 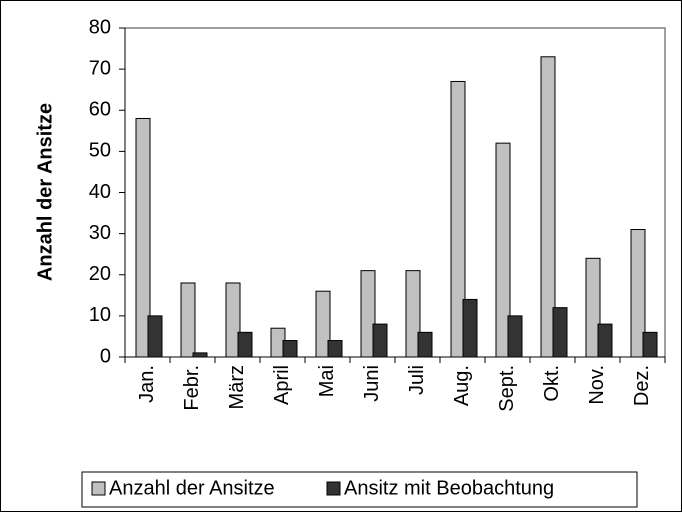 What do you see at coordinates (642, 385) in the screenshot?
I see `x-tick-label: Dez.` at bounding box center [642, 385].